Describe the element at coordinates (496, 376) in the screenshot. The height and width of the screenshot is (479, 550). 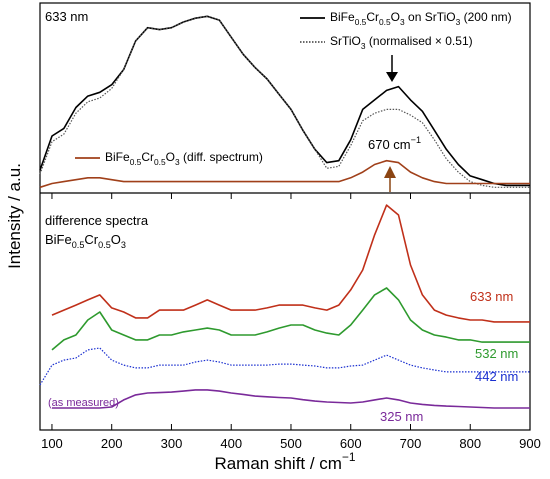
I see `series-label: 442 nm` at that location.